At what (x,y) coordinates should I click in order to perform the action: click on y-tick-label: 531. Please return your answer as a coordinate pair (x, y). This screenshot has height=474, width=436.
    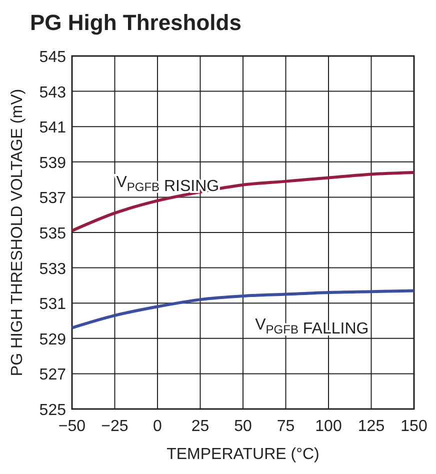
    Looking at the image, I should click on (52, 305).